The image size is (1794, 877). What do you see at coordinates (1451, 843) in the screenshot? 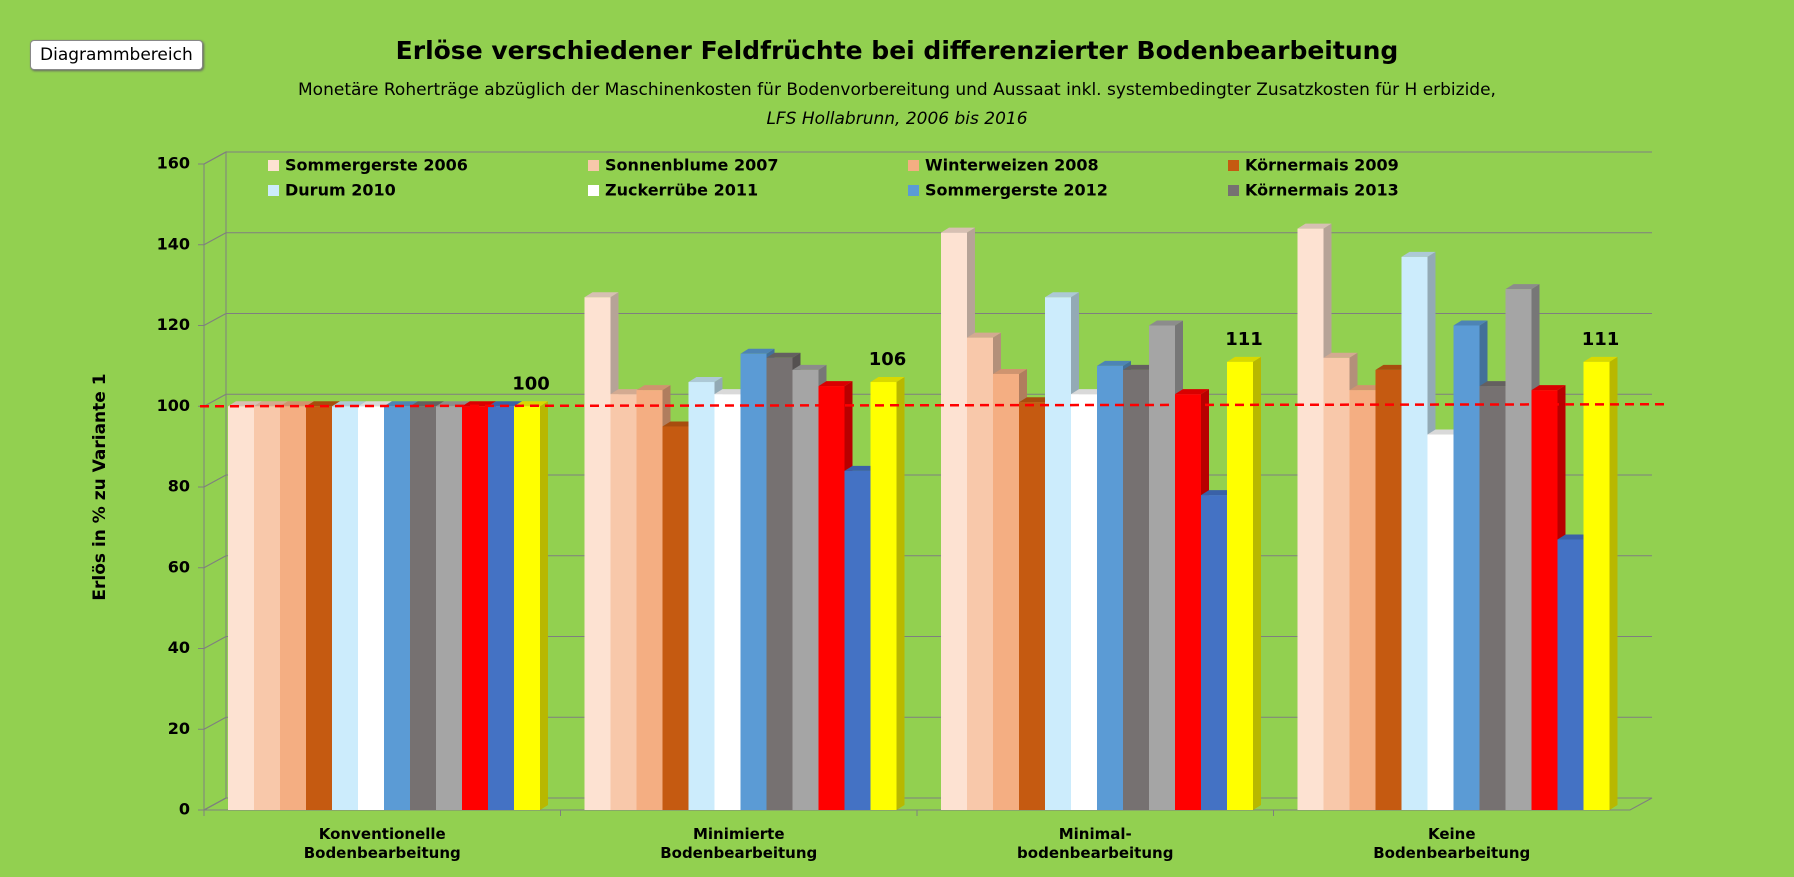
I see `x-tick-label: Keine Bodenbearbeitung` at bounding box center [1451, 843].